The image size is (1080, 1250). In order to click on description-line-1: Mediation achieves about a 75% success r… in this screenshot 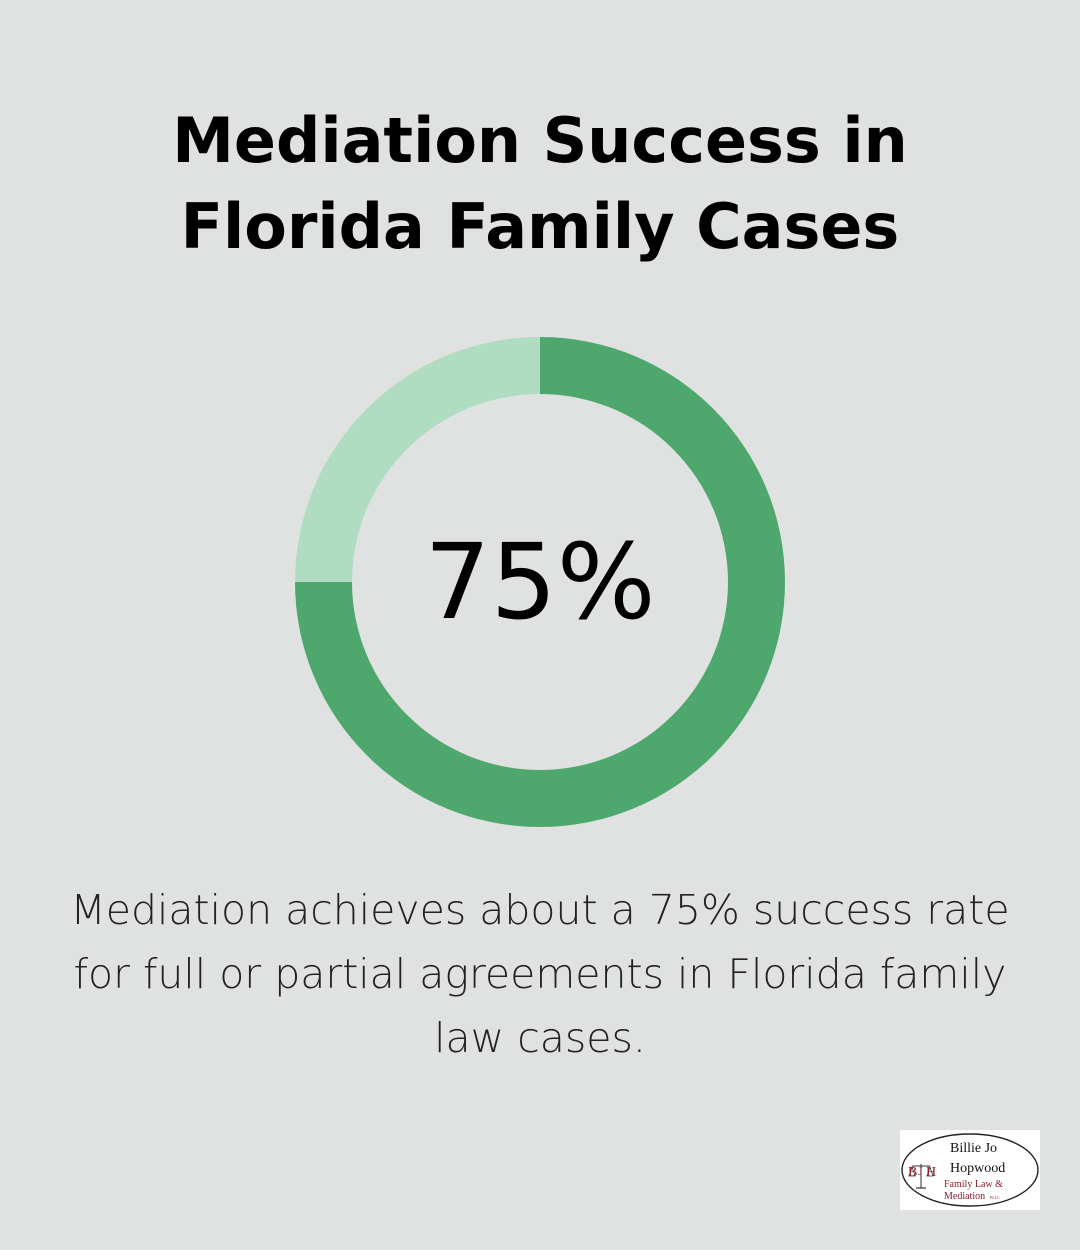, I will do `click(540, 910)`.